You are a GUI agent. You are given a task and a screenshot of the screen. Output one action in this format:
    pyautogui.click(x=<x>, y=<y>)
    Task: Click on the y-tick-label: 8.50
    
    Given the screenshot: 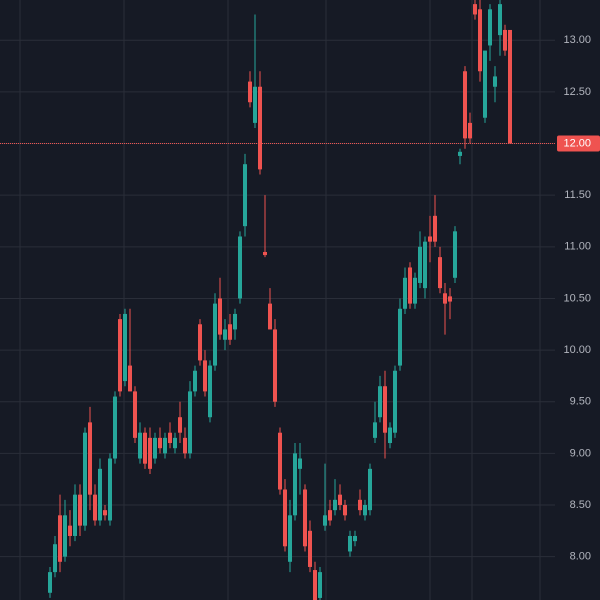 What is the action you would take?
    pyautogui.click(x=580, y=505)
    